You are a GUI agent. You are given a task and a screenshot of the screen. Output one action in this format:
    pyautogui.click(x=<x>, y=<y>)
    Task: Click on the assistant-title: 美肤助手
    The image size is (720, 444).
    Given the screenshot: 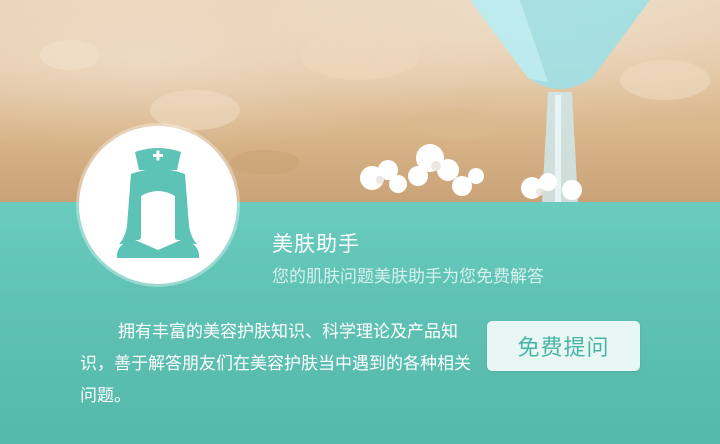 What is the action you would take?
    pyautogui.click(x=316, y=244)
    